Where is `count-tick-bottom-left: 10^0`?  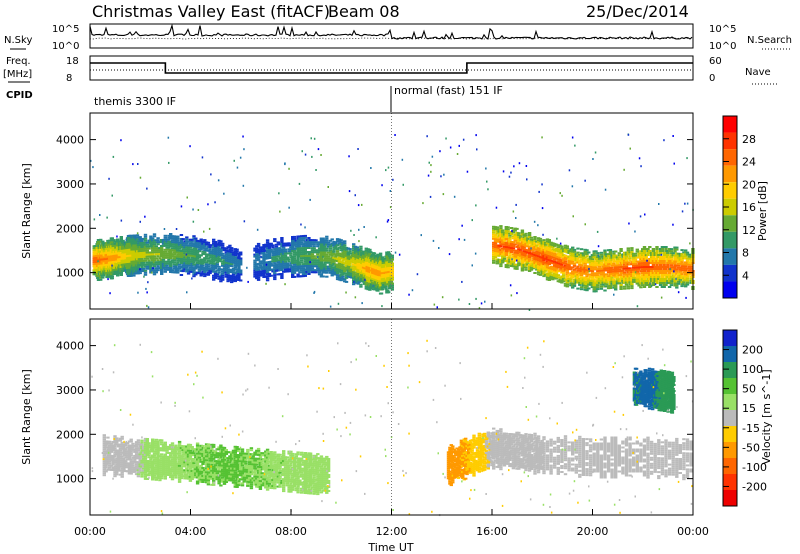 count-tick-bottom-left: 10^0 is located at coordinates (65, 46).